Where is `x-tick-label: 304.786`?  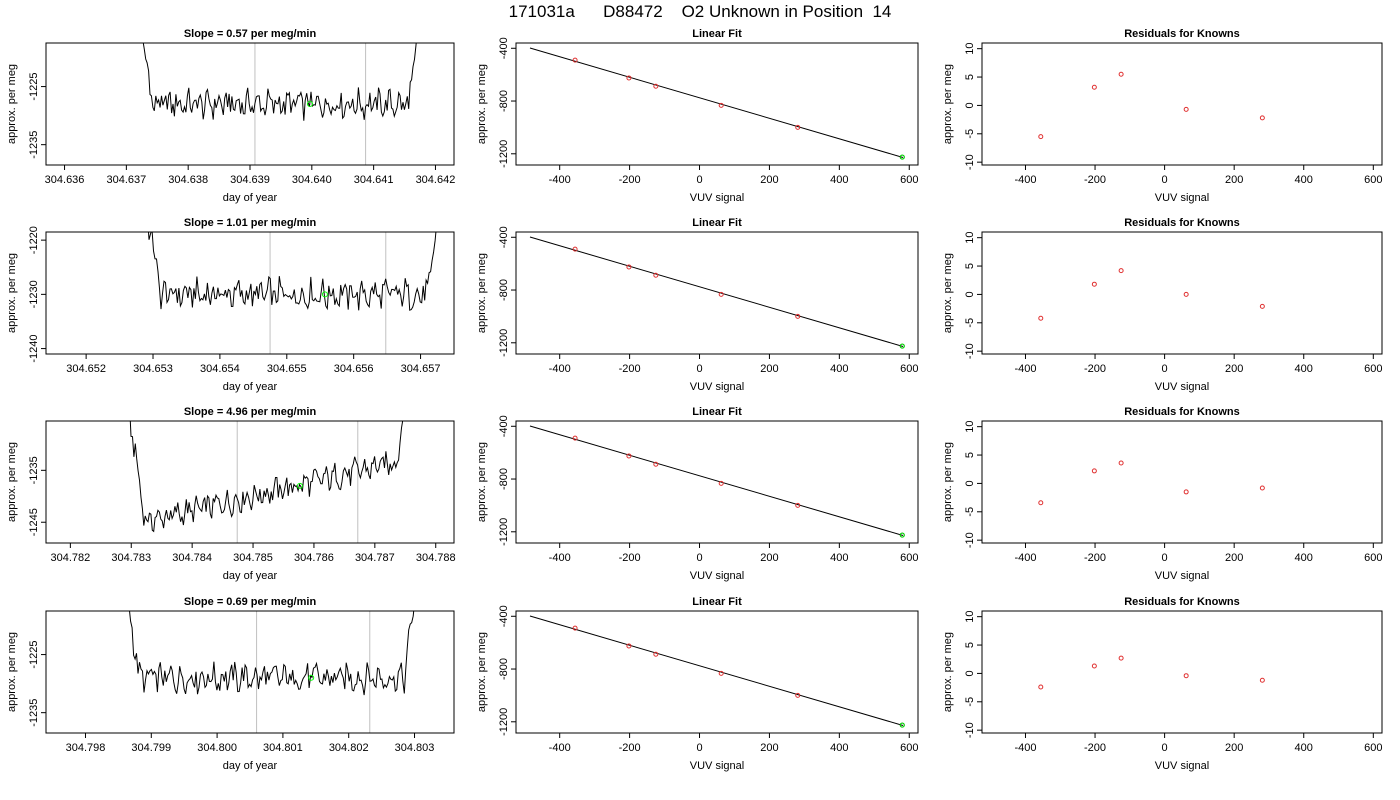
x-tick-label: 304.786 is located at coordinates (314, 558).